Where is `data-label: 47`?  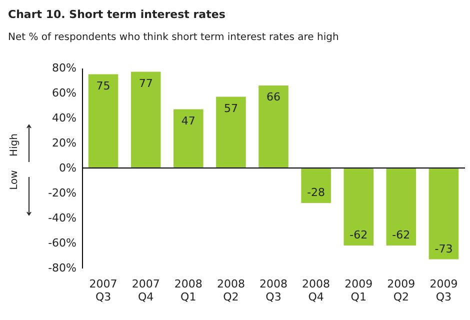 data-label: 47 is located at coordinates (188, 121).